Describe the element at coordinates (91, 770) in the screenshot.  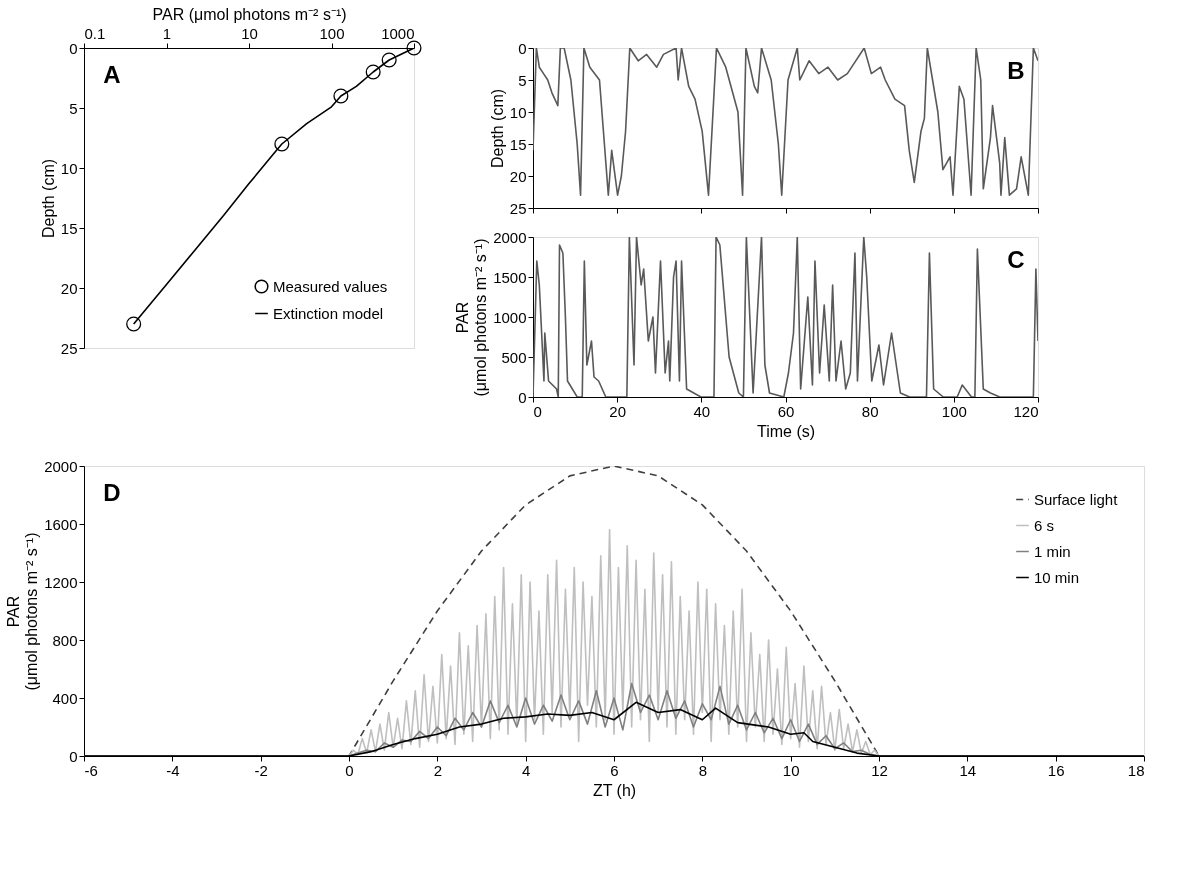
I see `x-tick-label: -6` at that location.